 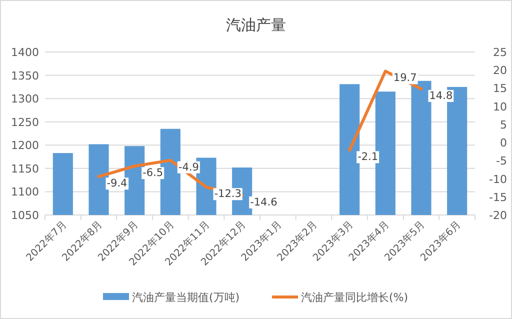 I want to click on data-label: -9.4, so click(x=117, y=184).